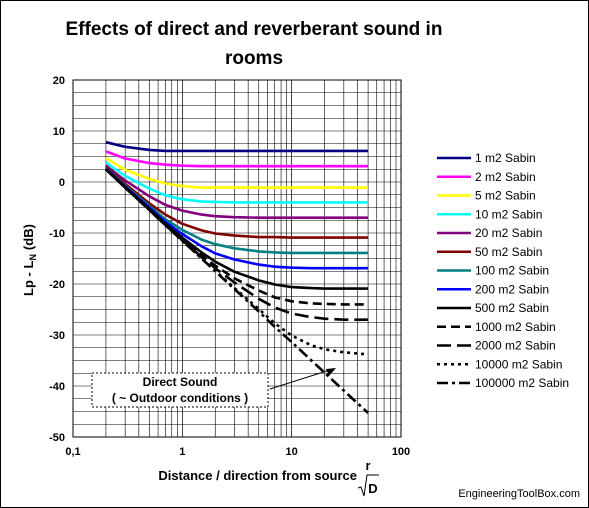  What do you see at coordinates (57, 336) in the screenshot?
I see `y-tick-label: -30` at bounding box center [57, 336].